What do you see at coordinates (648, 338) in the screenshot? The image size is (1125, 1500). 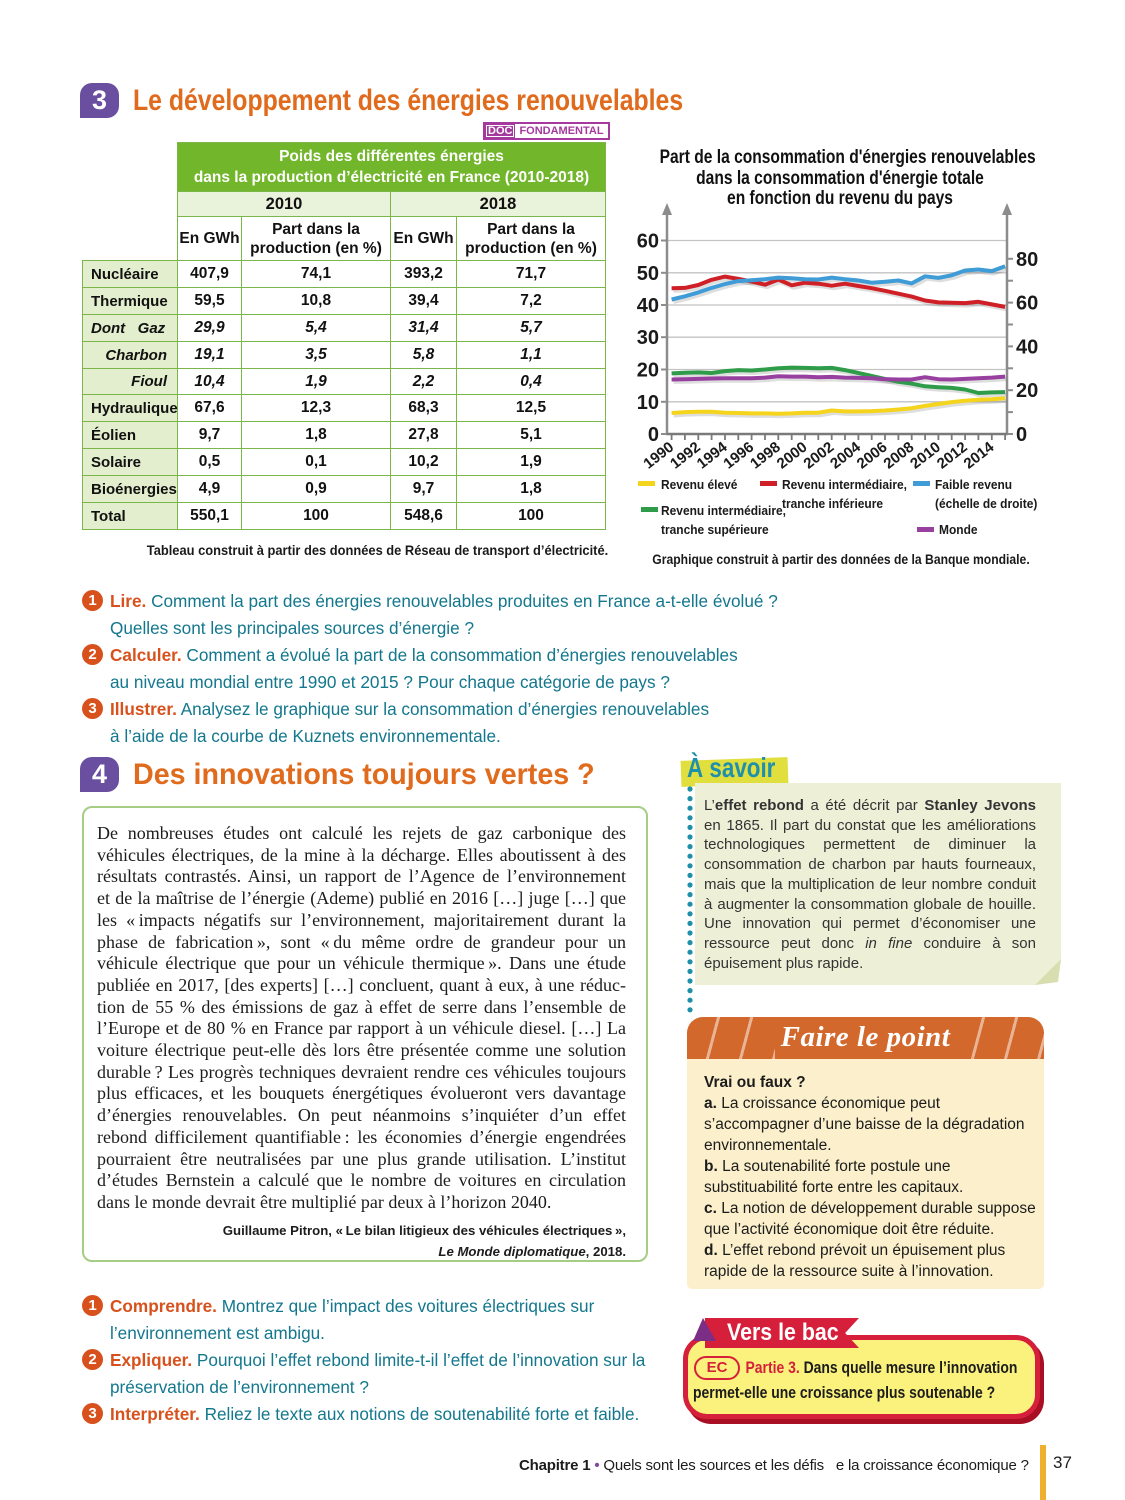 I see `svg-text: 30` at bounding box center [648, 338].